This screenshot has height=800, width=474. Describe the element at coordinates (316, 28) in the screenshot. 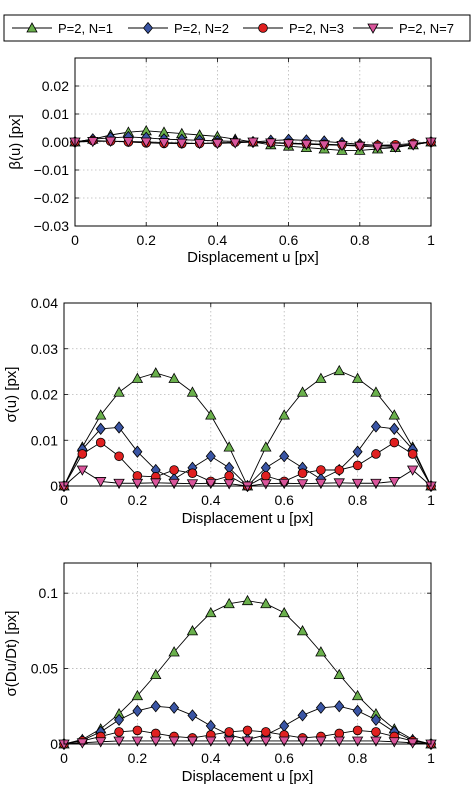

I see `legend-label: P=2, N=3` at that location.